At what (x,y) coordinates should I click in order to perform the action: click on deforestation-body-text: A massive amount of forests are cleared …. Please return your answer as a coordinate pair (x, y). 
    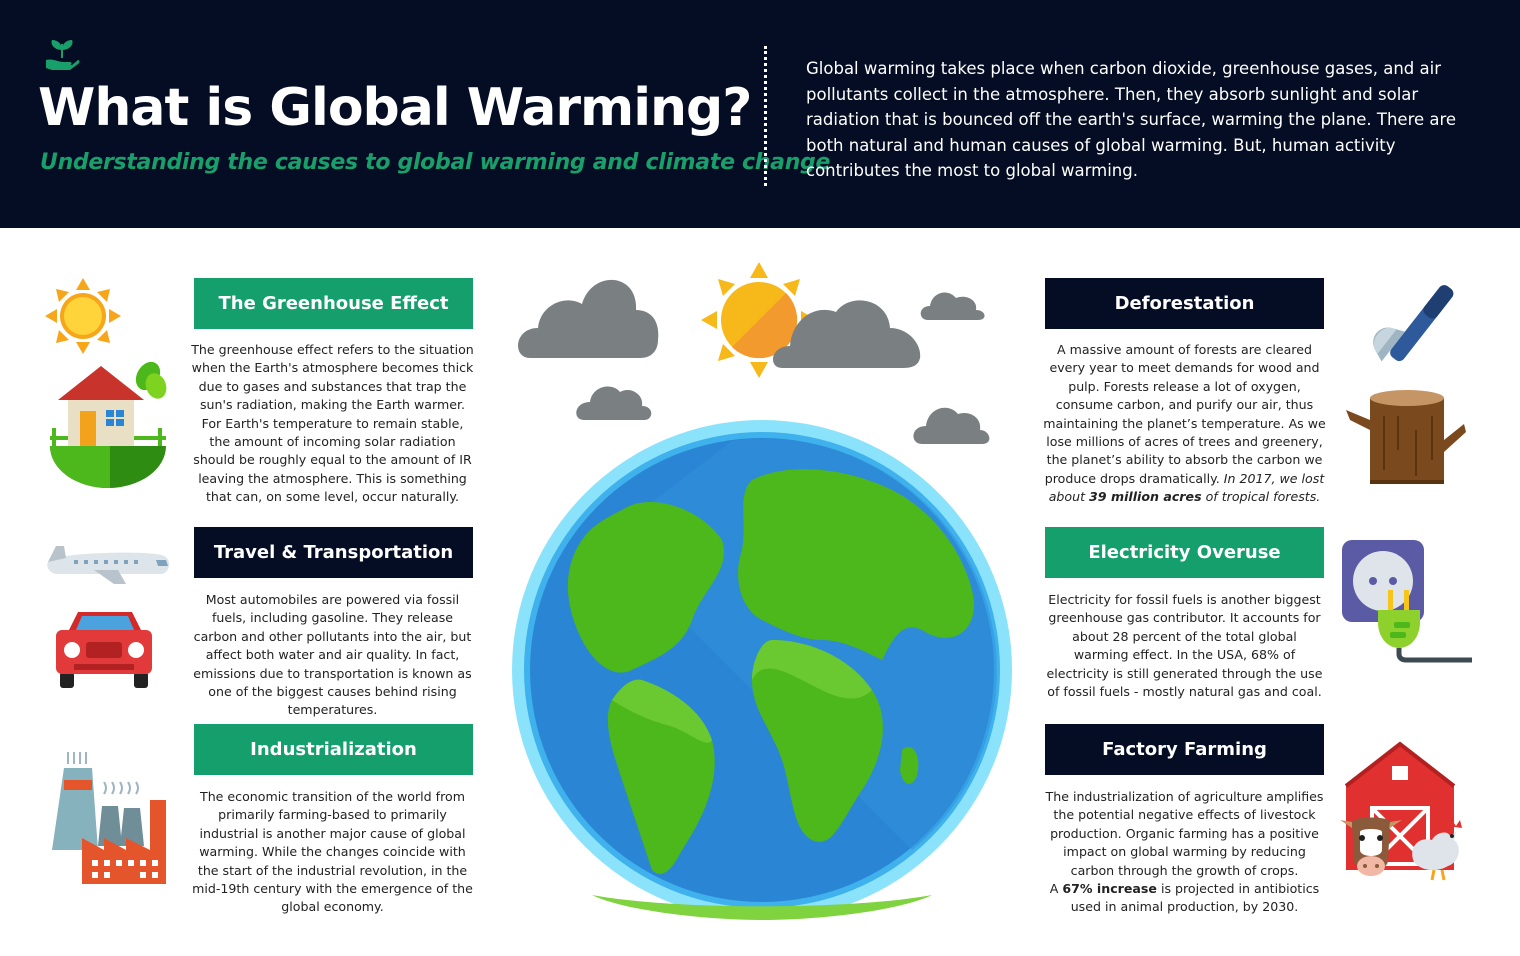
    Looking at the image, I should click on (1184, 414).